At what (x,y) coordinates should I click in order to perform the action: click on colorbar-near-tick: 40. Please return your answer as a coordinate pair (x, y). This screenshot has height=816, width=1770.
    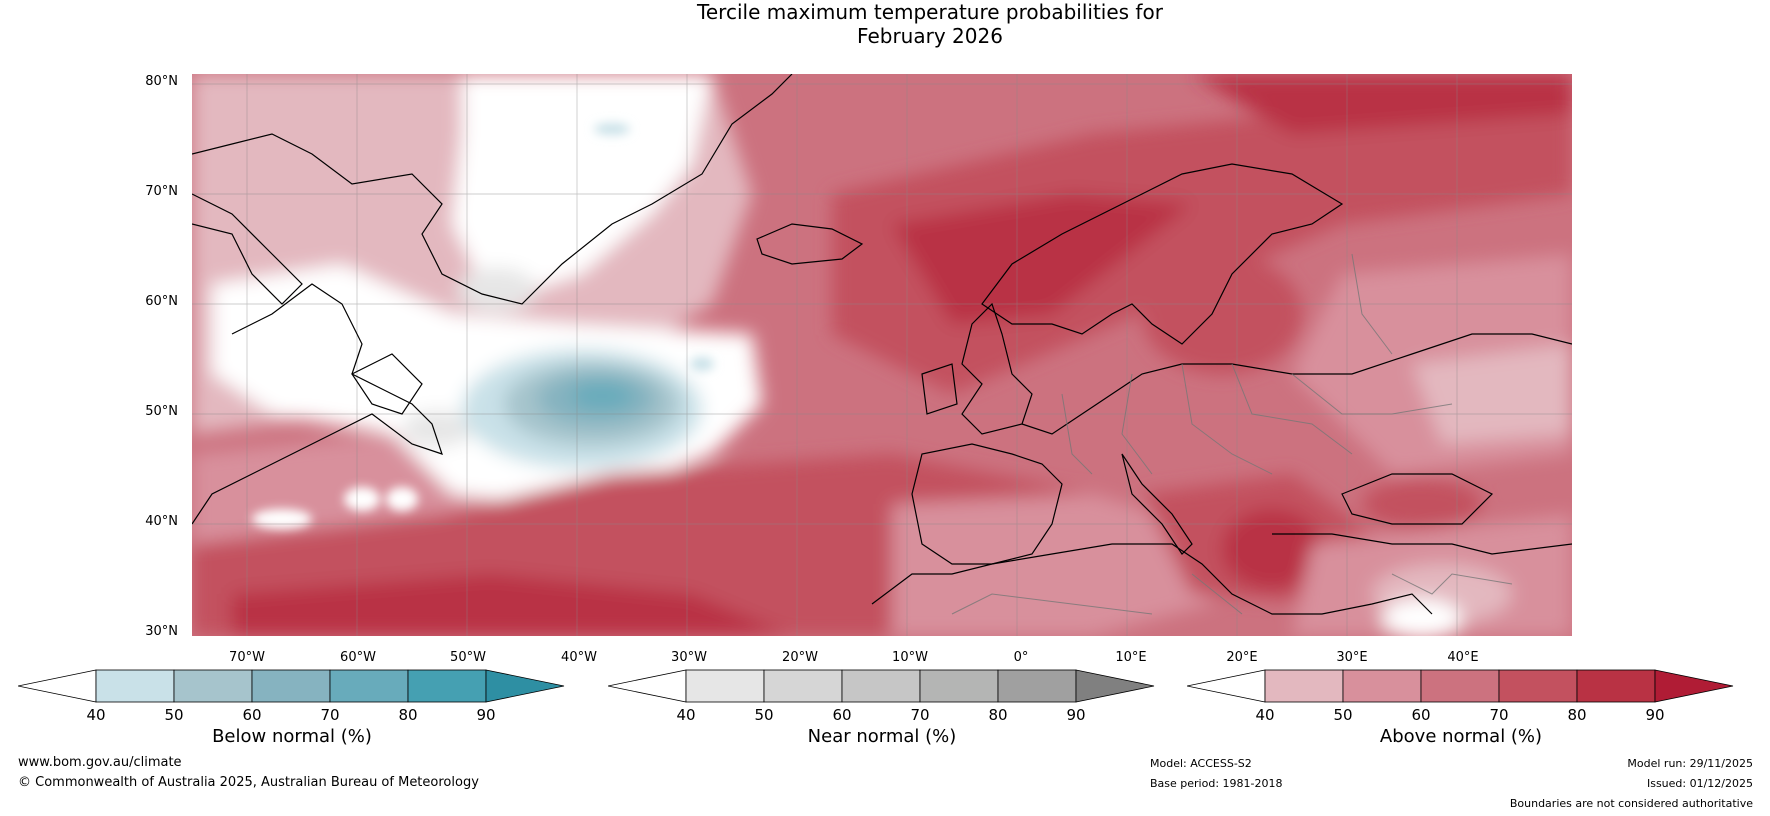
    Looking at the image, I should click on (685, 715).